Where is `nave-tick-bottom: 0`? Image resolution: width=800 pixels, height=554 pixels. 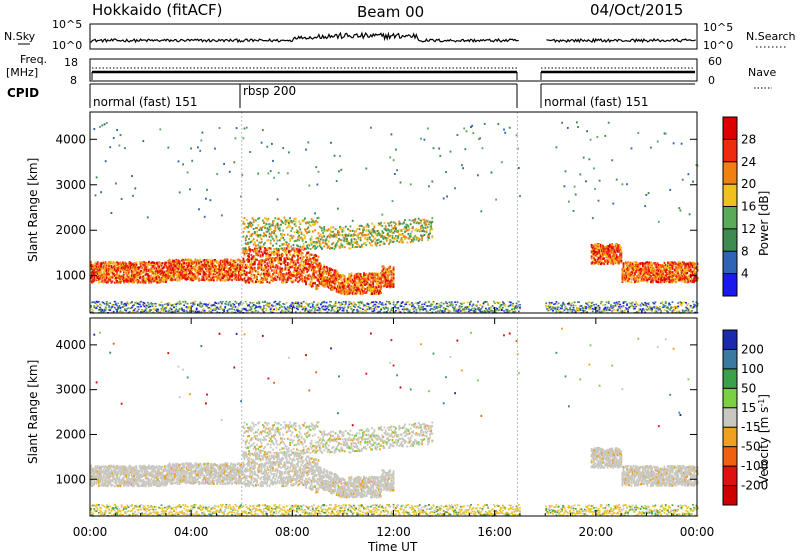 nave-tick-bottom: 0 is located at coordinates (711, 80).